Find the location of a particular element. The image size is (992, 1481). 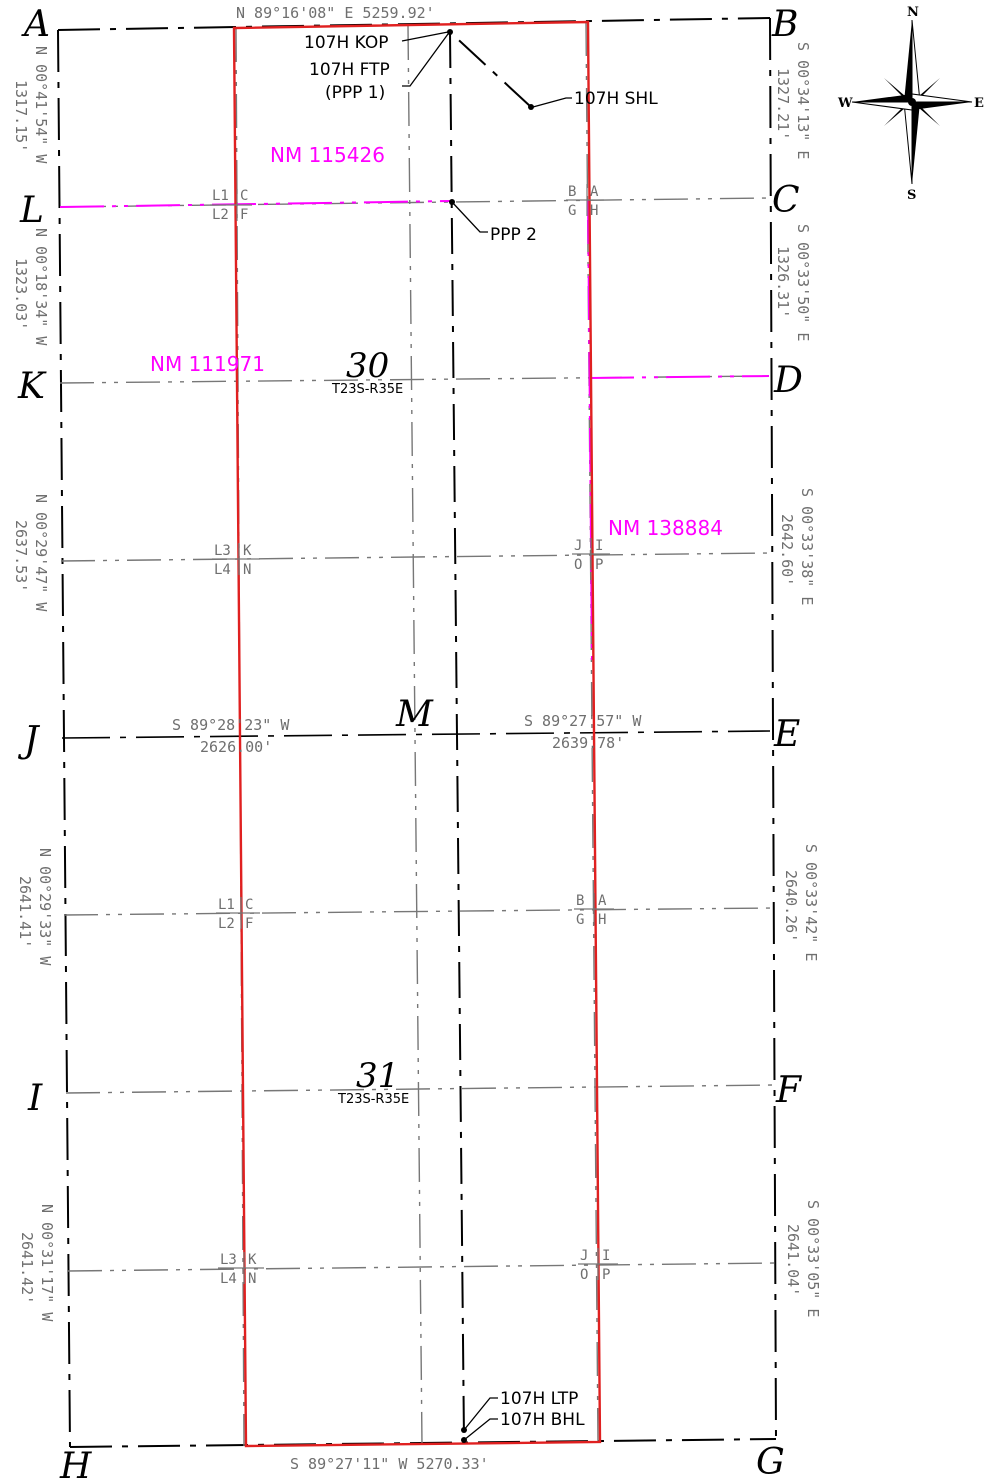

ppp2-label: PPP 2 is located at coordinates (513, 235).